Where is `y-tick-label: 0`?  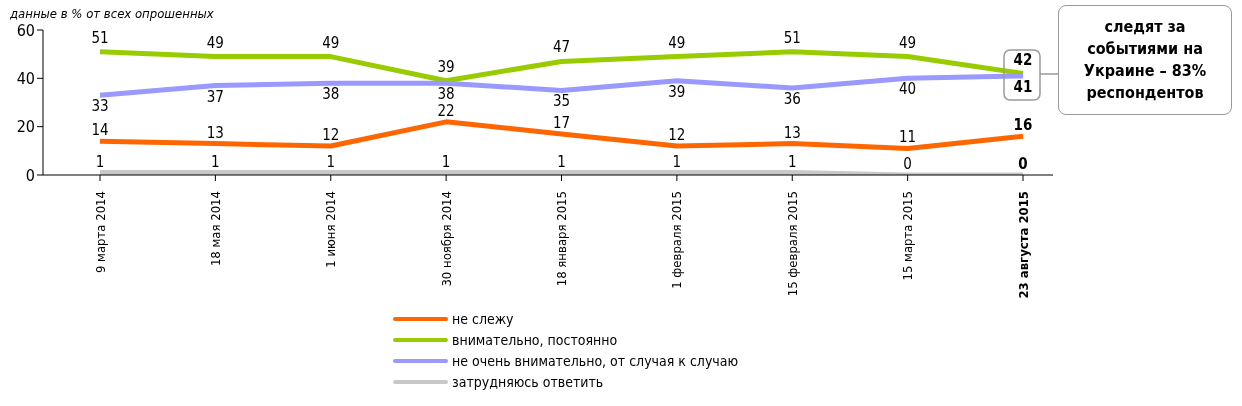 y-tick-label: 0 is located at coordinates (30, 175).